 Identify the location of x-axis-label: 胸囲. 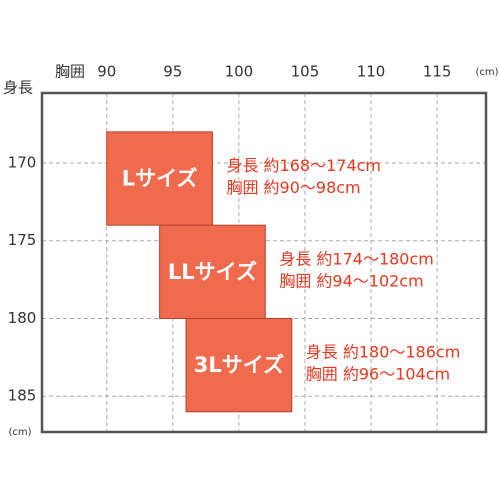
(70, 72).